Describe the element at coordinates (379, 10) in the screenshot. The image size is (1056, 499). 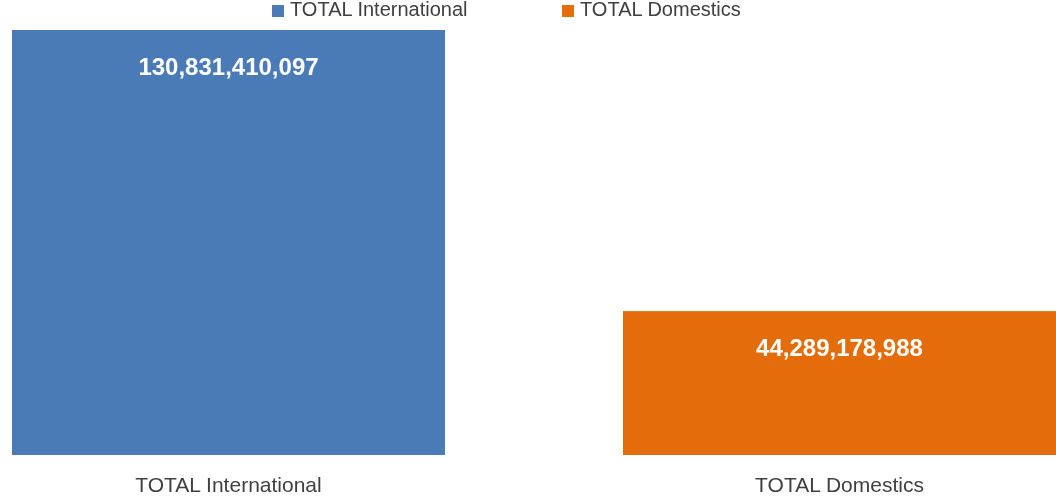
I see `legend-label: TOTAL International` at that location.